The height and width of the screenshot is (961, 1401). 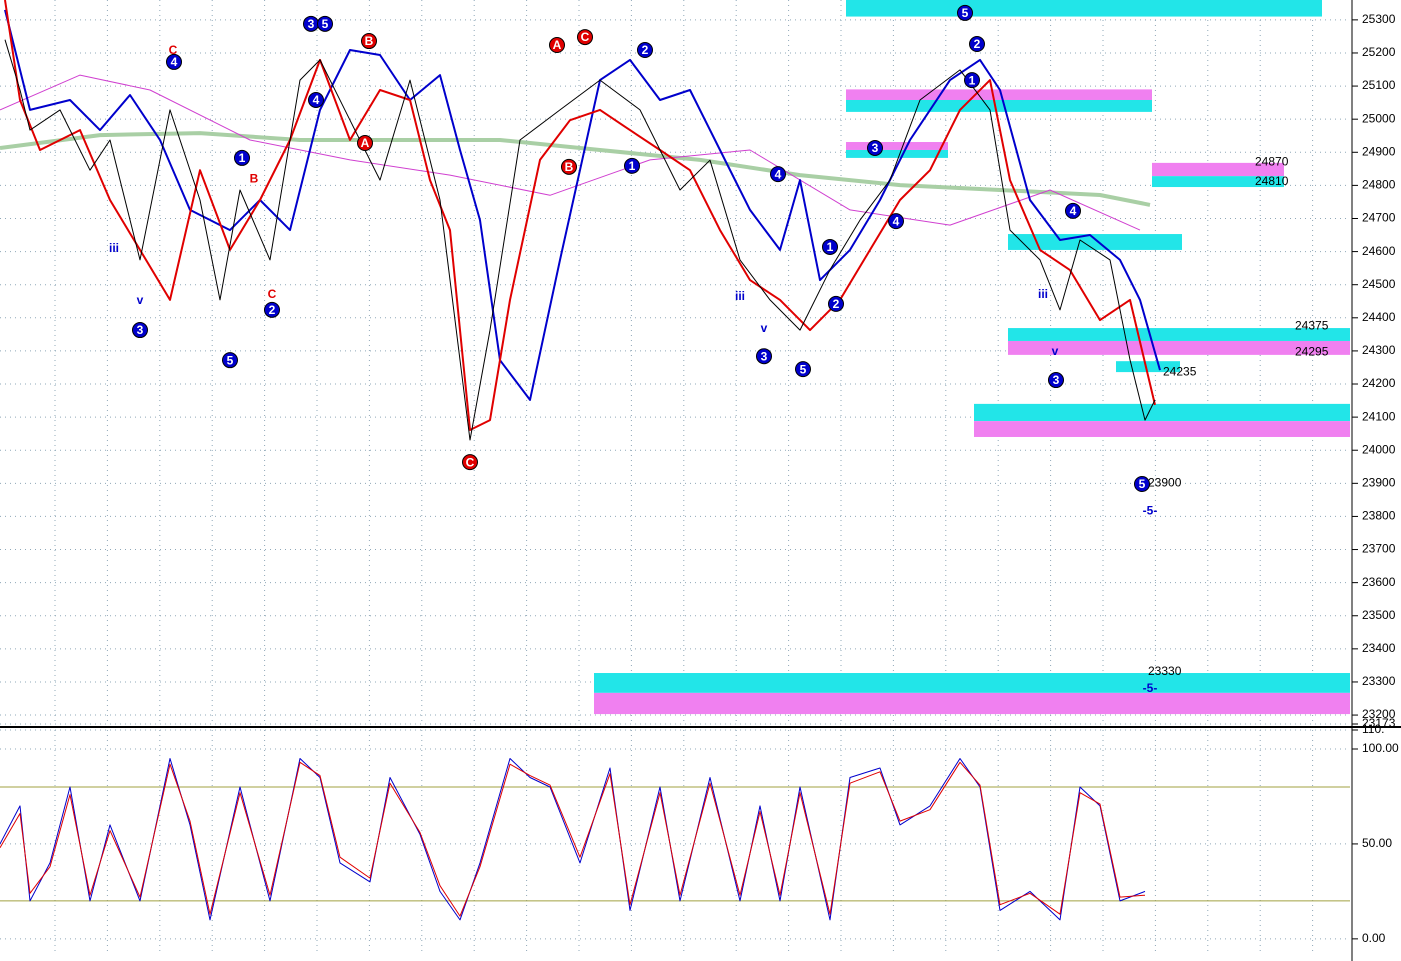 What do you see at coordinates (1379, 416) in the screenshot?
I see `y-tick-label: 24100` at bounding box center [1379, 416].